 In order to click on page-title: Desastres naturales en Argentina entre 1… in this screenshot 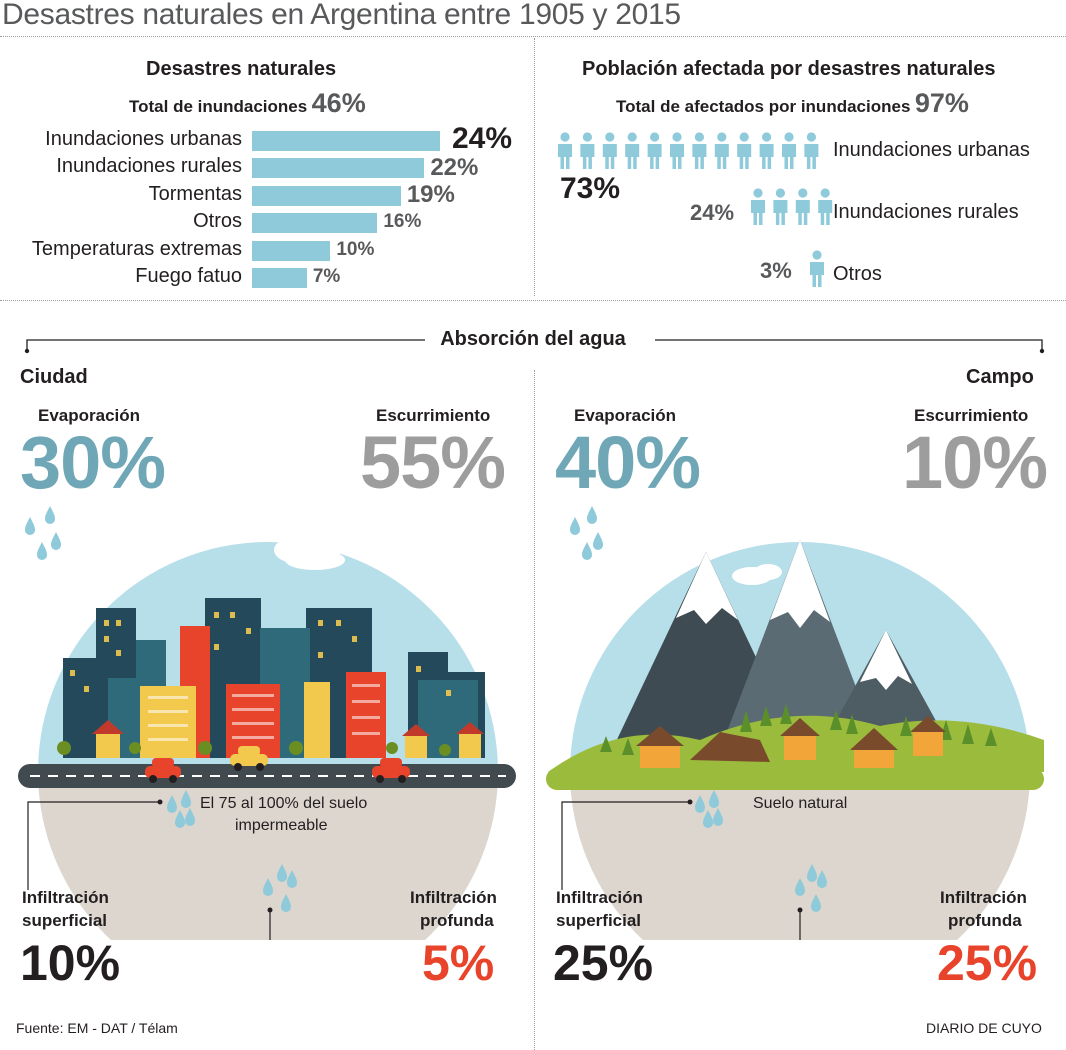, I will do `click(341, 15)`.